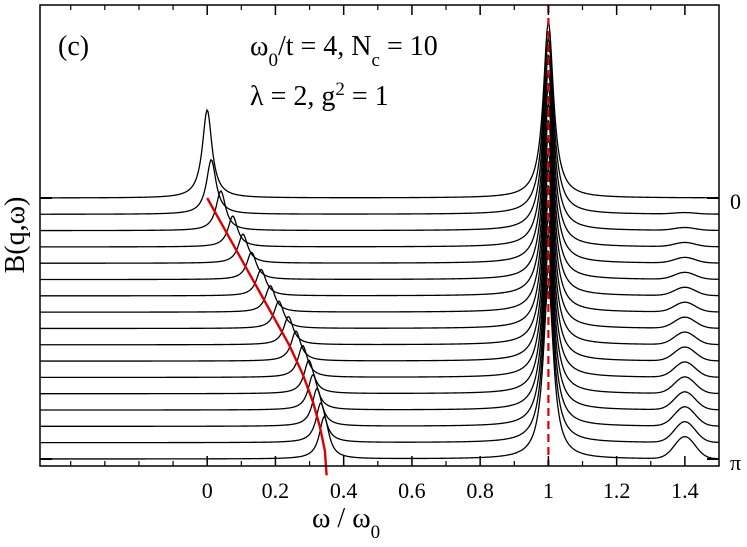 This screenshot has width=747, height=547. What do you see at coordinates (319, 96) in the screenshot?
I see `parameter-annotation-2: λ = 2, g2 = 1` at bounding box center [319, 96].